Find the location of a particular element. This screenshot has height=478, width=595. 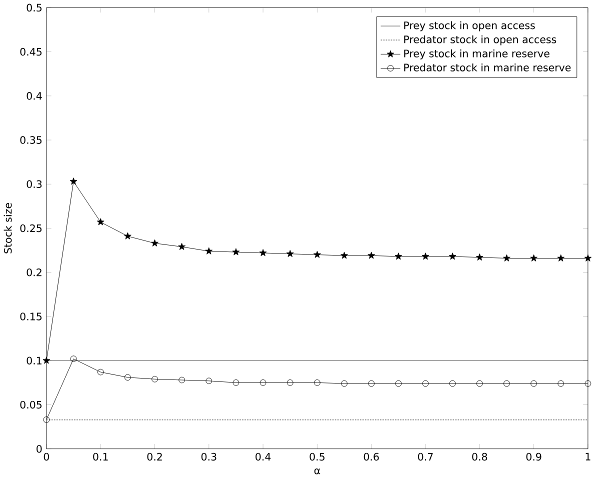

x-tick-label: 0.8 is located at coordinates (480, 456).